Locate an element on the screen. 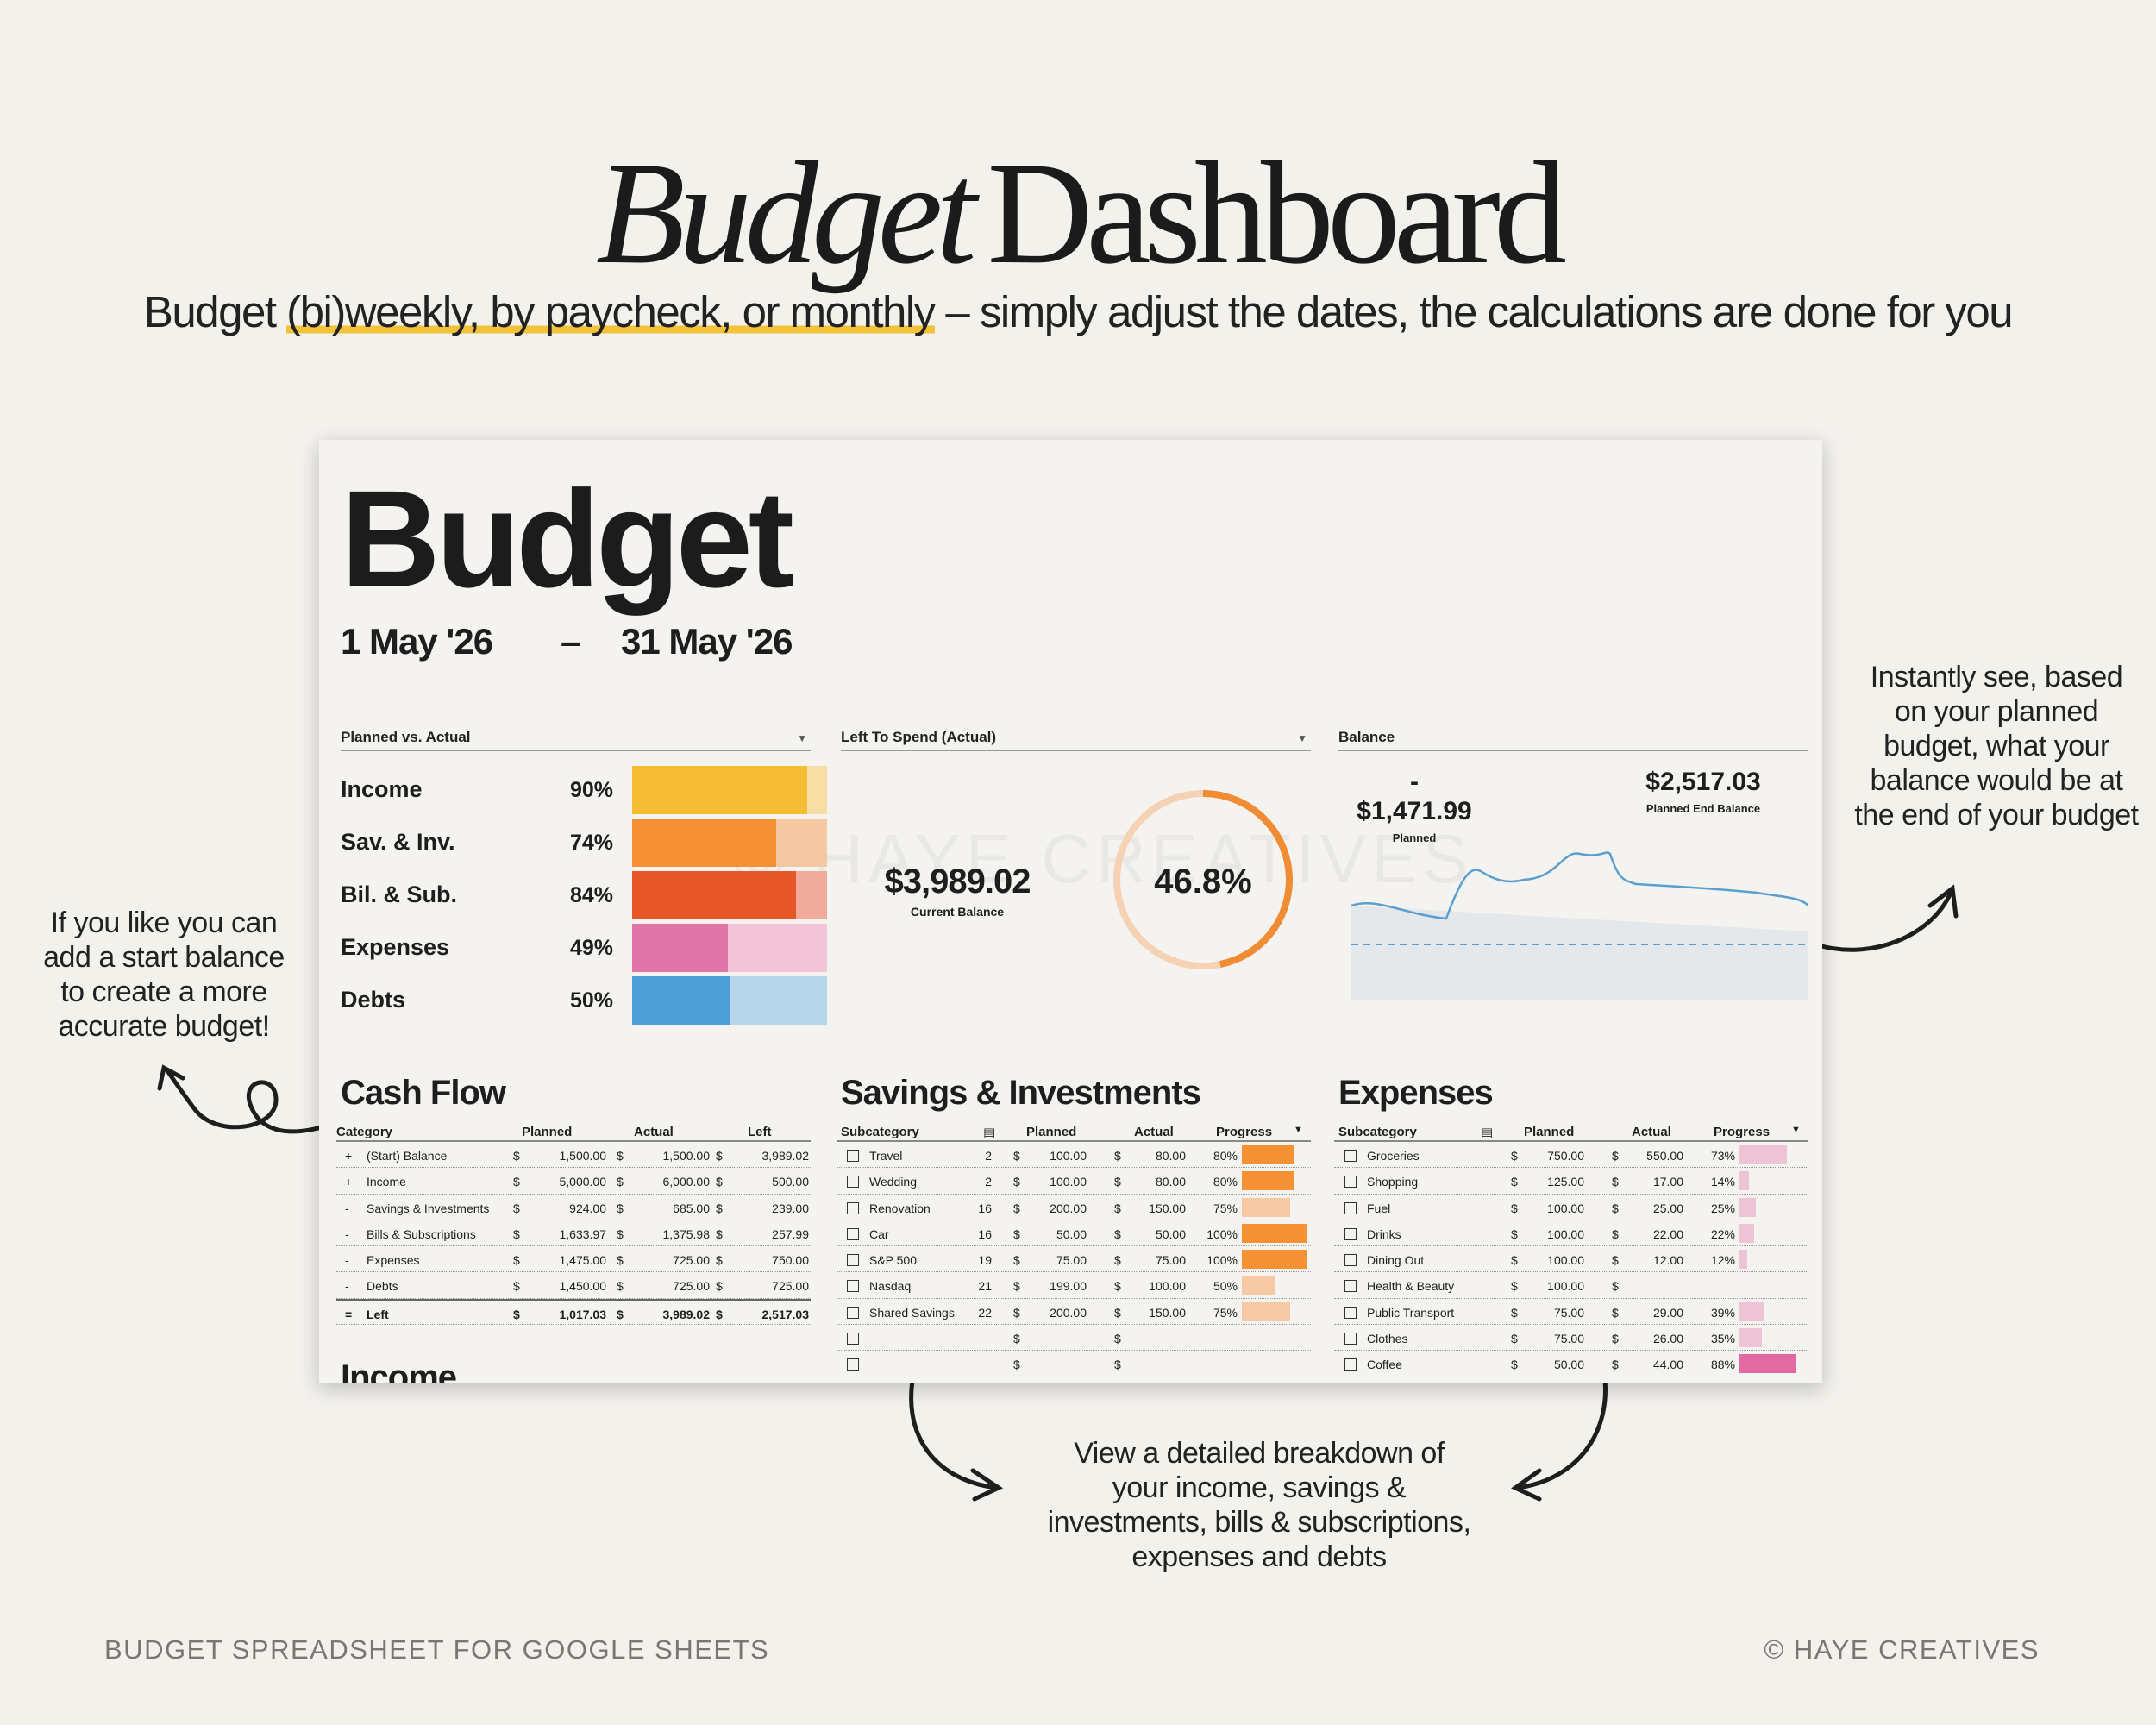 This screenshot has width=2156, height=1725. cell-actual: 17.00 is located at coordinates (1667, 1182).